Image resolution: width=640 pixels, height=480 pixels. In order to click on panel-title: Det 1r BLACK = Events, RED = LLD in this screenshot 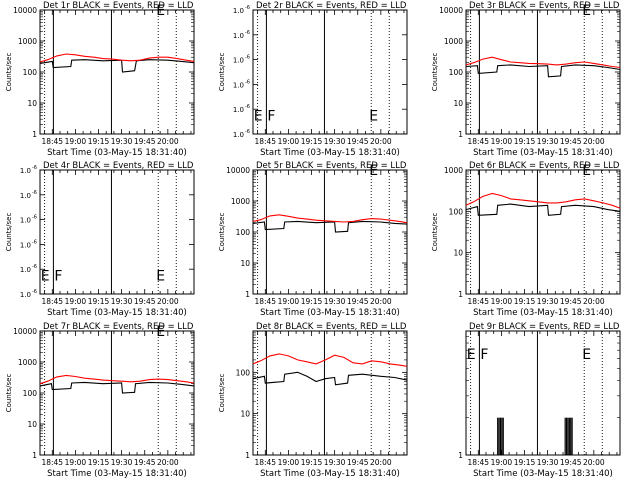, I will do `click(118, 6)`.